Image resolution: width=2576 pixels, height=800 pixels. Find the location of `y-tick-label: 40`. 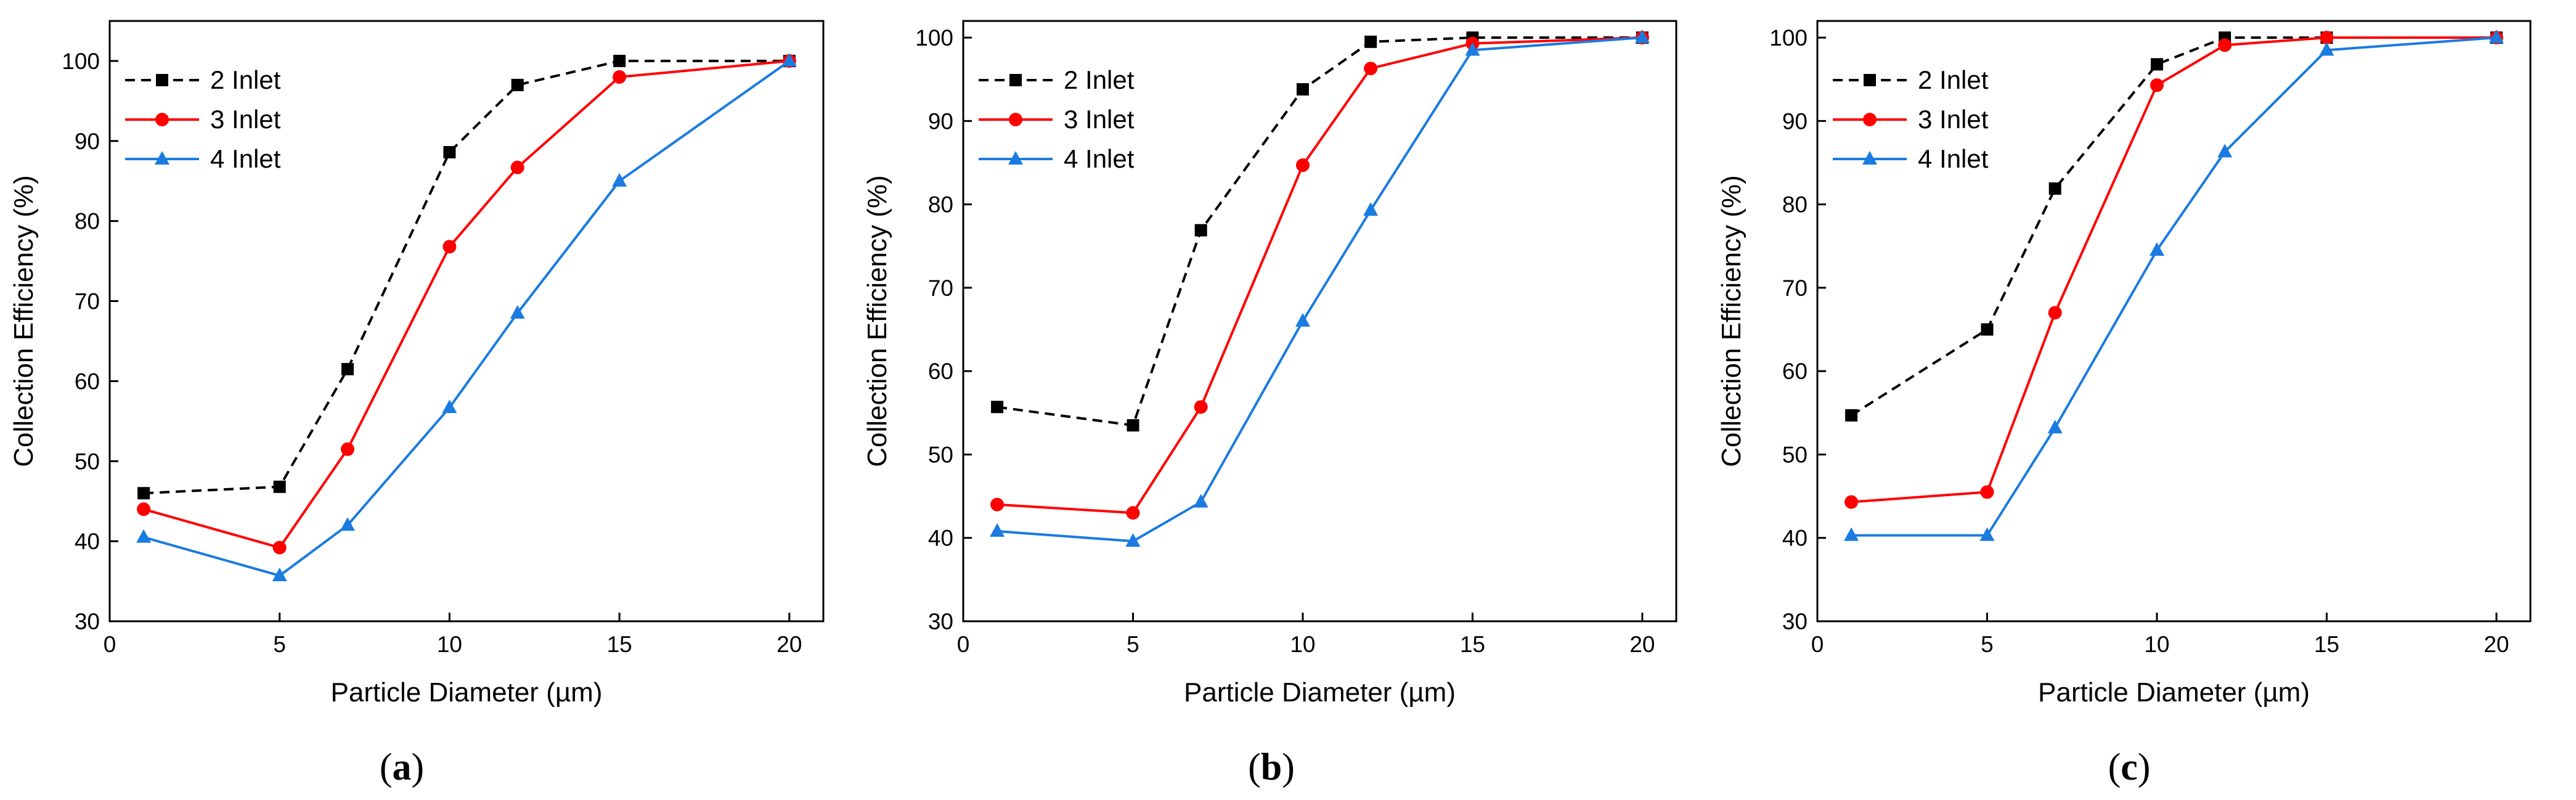

y-tick-label: 40 is located at coordinates (1795, 538).